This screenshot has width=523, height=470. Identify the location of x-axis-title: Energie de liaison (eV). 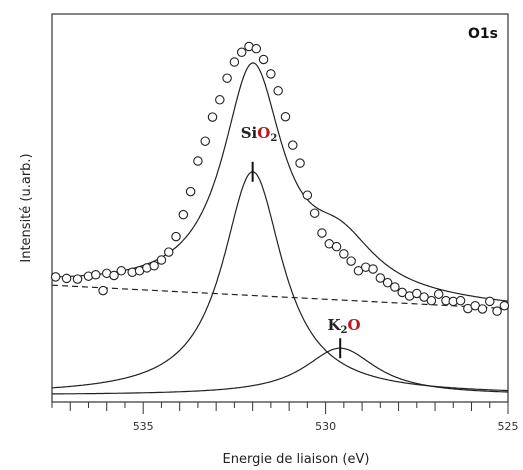
(296, 459).